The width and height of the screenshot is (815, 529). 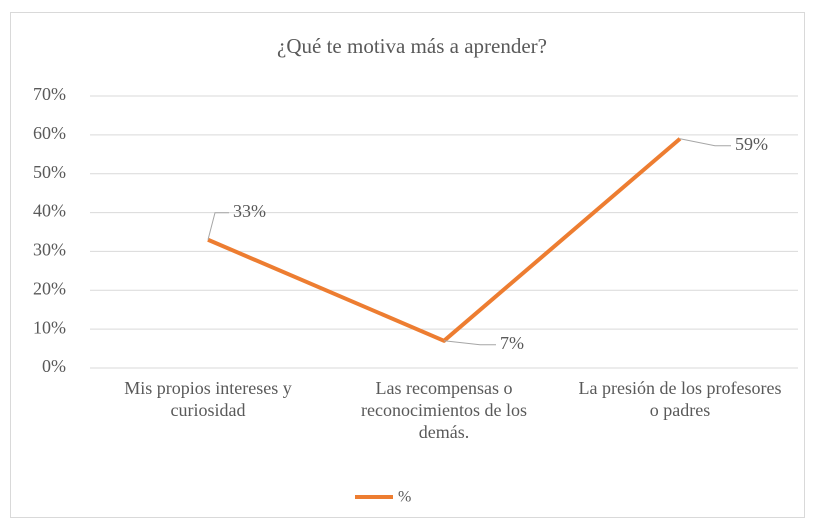 What do you see at coordinates (49, 288) in the screenshot?
I see `y-tick-label: 20%` at bounding box center [49, 288].